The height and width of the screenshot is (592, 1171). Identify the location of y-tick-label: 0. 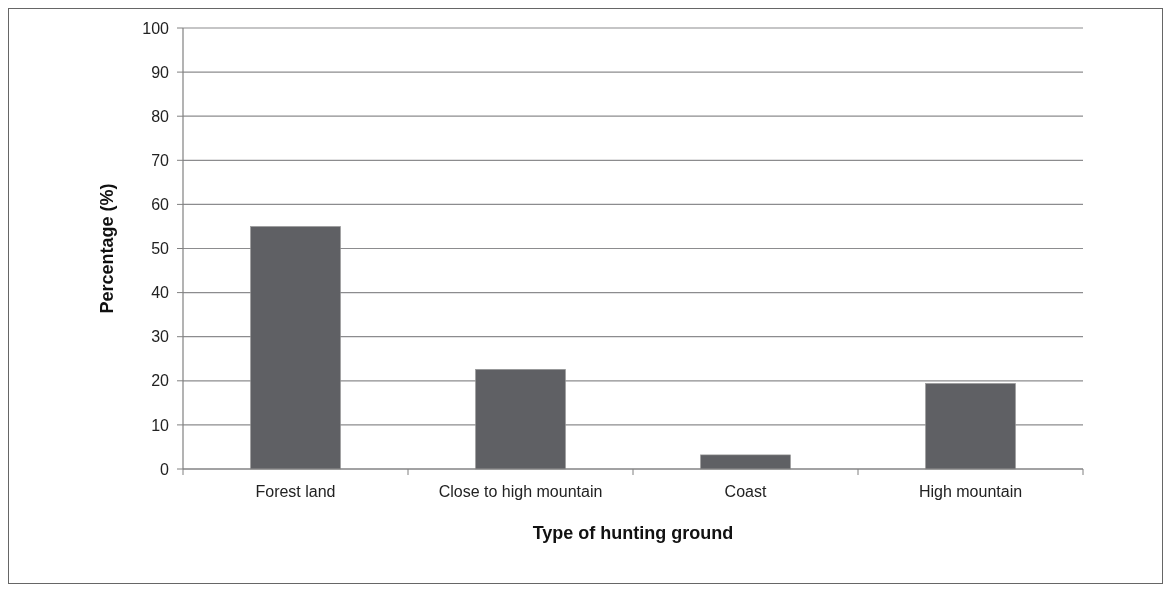
(165, 469).